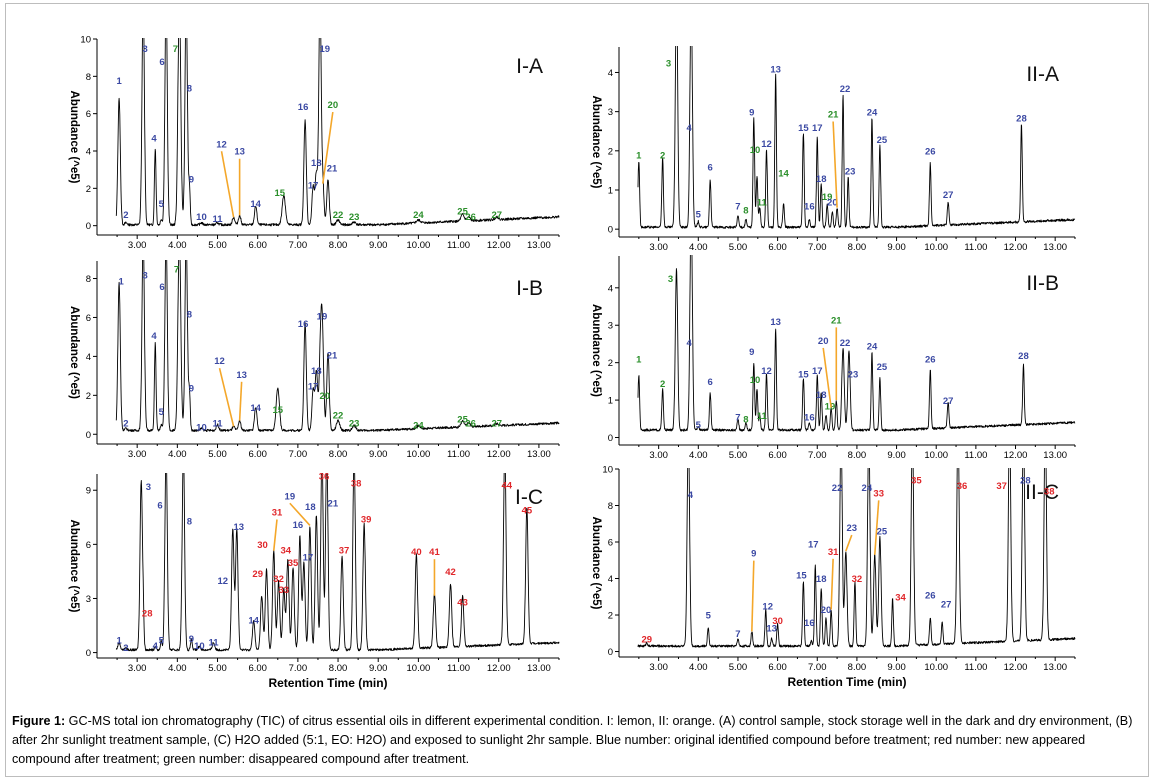 This screenshot has height=783, width=1156. I want to click on peak-label-43: 43, so click(462, 603).